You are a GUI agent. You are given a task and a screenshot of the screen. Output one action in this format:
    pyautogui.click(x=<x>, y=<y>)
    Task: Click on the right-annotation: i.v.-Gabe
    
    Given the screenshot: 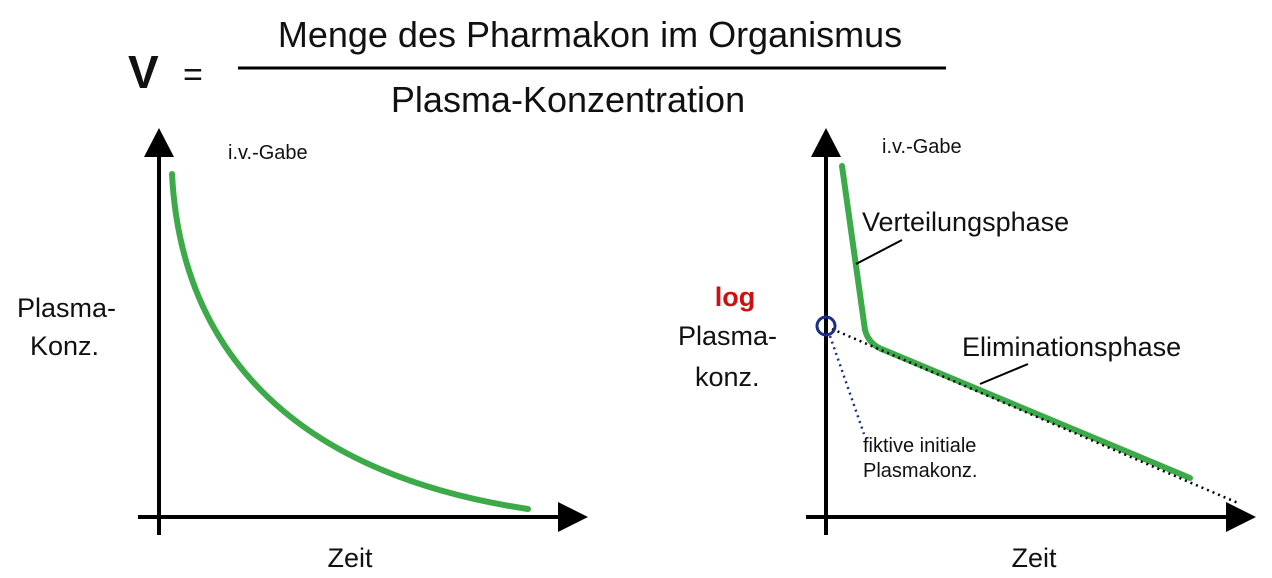 What is the action you would take?
    pyautogui.click(x=922, y=147)
    